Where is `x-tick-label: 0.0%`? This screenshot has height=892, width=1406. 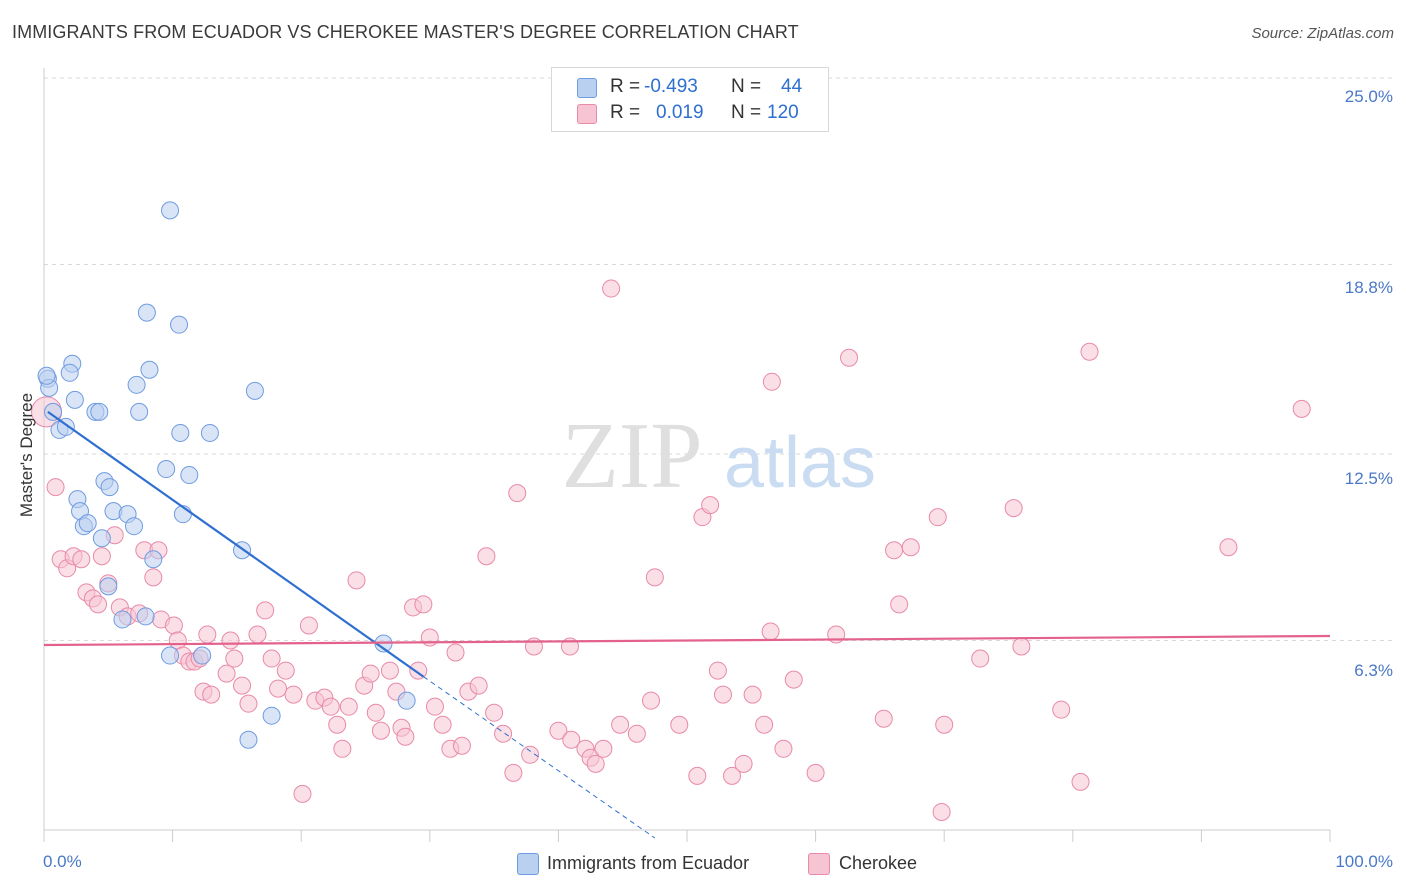 x-tick-label: 0.0% is located at coordinates (62, 861).